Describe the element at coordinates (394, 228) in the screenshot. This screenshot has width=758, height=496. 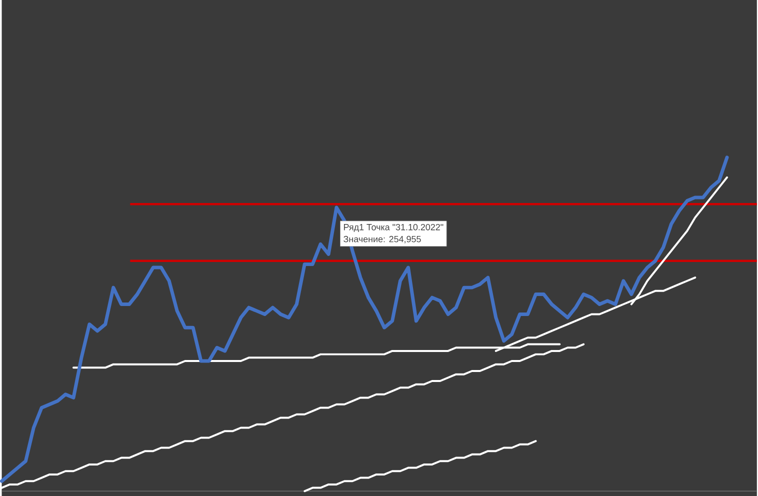
I see `annotation: Ряд1 Точка "31.10.2022"` at that location.